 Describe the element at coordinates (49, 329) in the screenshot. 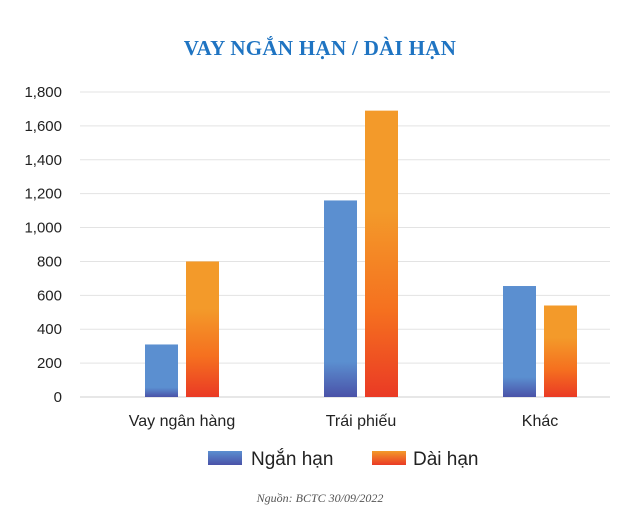

I see `y-tick-label: 400` at that location.